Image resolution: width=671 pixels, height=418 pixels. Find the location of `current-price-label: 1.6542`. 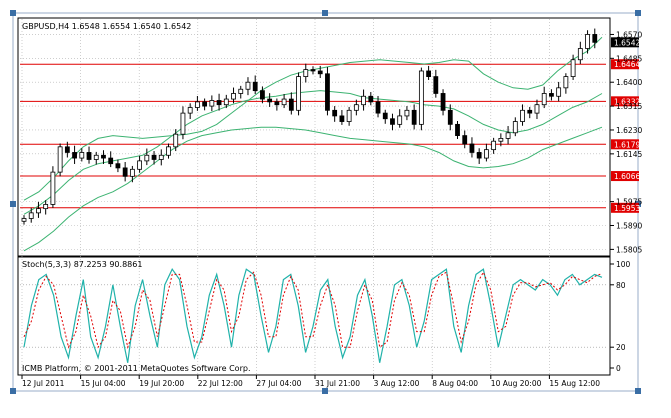

current-price-label: 1.6542 is located at coordinates (627, 42).